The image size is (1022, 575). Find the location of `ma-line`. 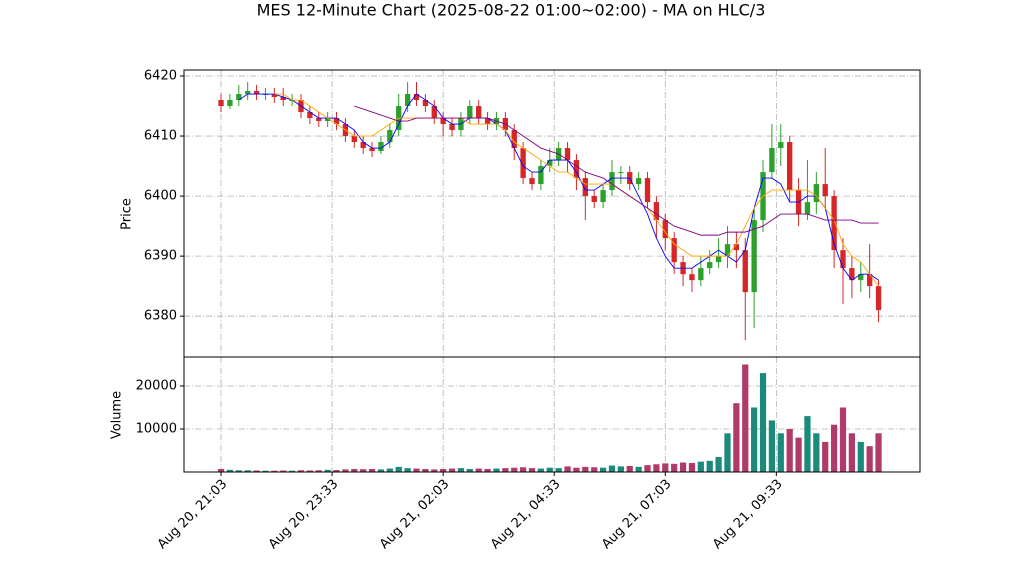

ma-line is located at coordinates (616, 170).